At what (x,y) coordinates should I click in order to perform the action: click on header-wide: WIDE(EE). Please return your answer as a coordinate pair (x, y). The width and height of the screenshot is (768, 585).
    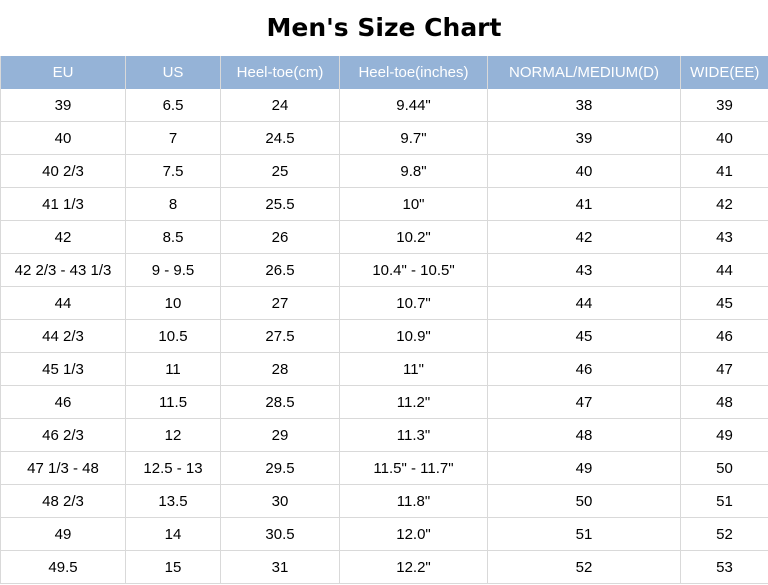
    Looking at the image, I should click on (724, 72).